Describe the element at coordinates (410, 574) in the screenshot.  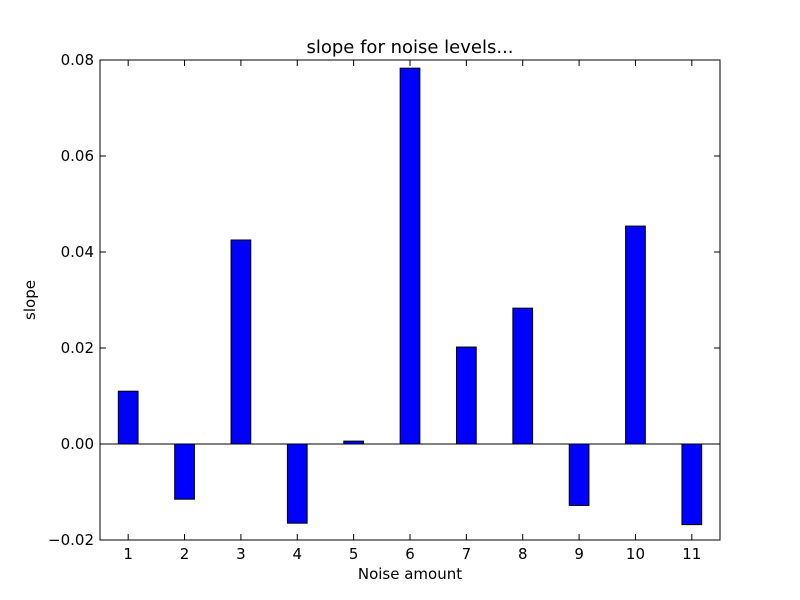
I see `x-axis-label: Noise amount` at that location.